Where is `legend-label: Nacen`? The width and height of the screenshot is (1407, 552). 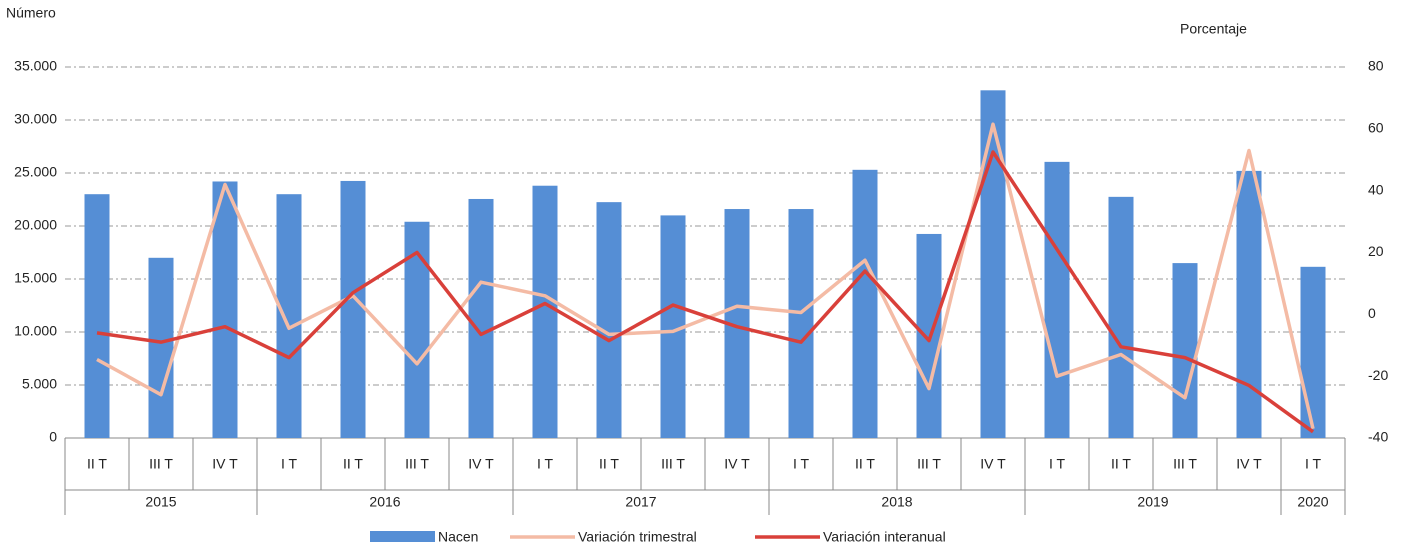 legend-label: Nacen is located at coordinates (458, 537).